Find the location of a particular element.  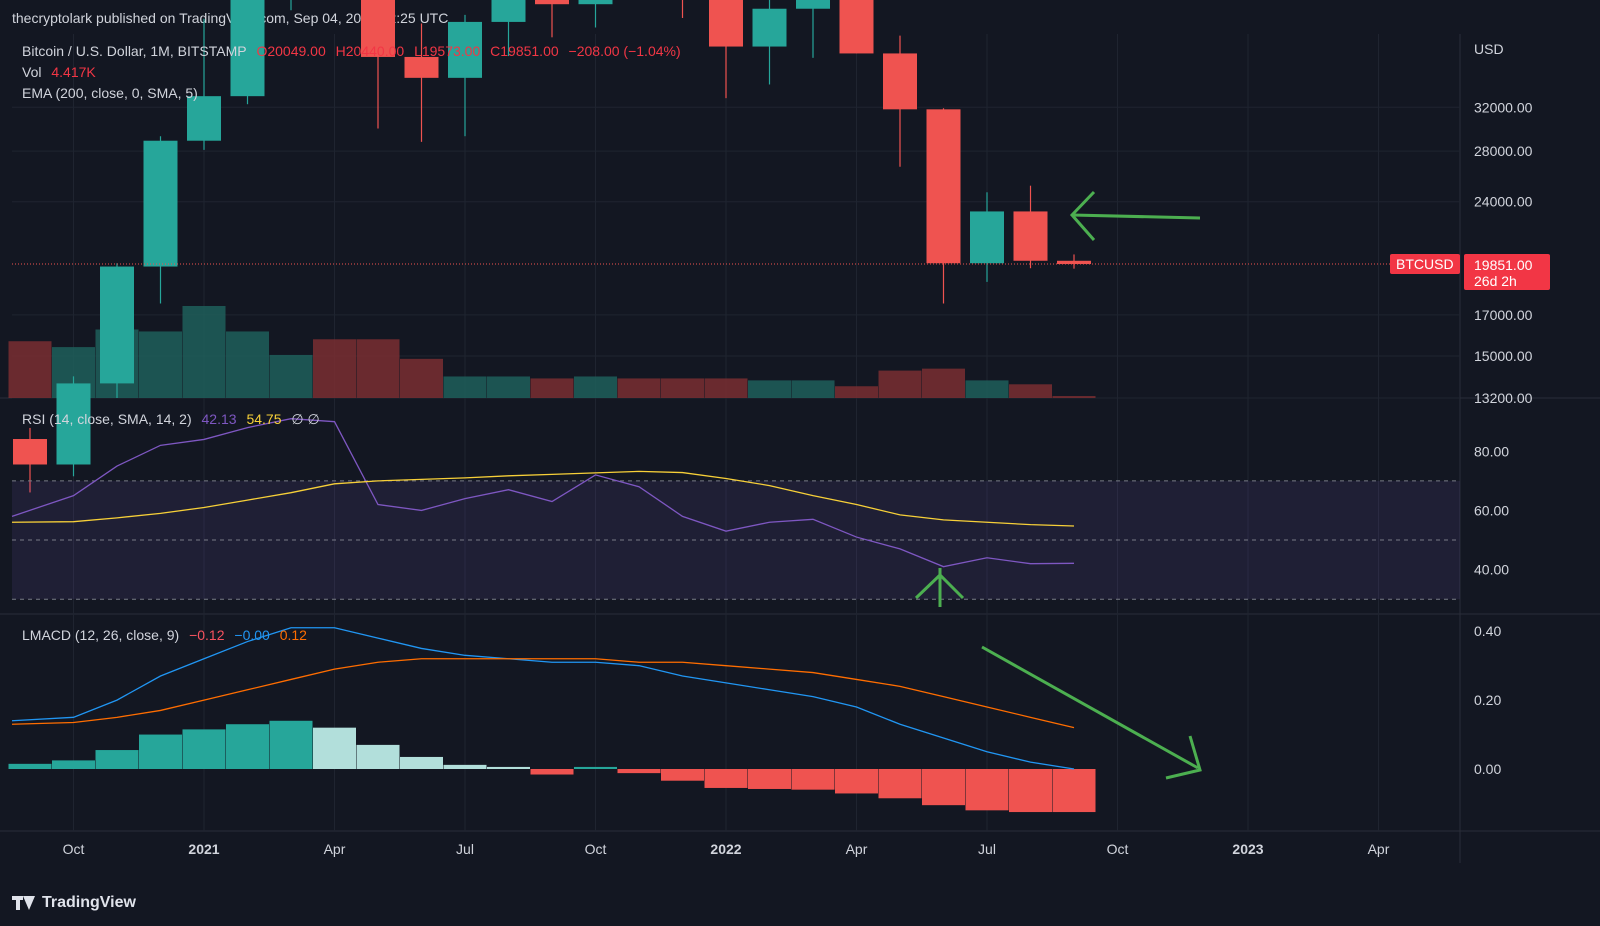

macd-label: LMACD (12, 26, close, 9) is located at coordinates (101, 635).